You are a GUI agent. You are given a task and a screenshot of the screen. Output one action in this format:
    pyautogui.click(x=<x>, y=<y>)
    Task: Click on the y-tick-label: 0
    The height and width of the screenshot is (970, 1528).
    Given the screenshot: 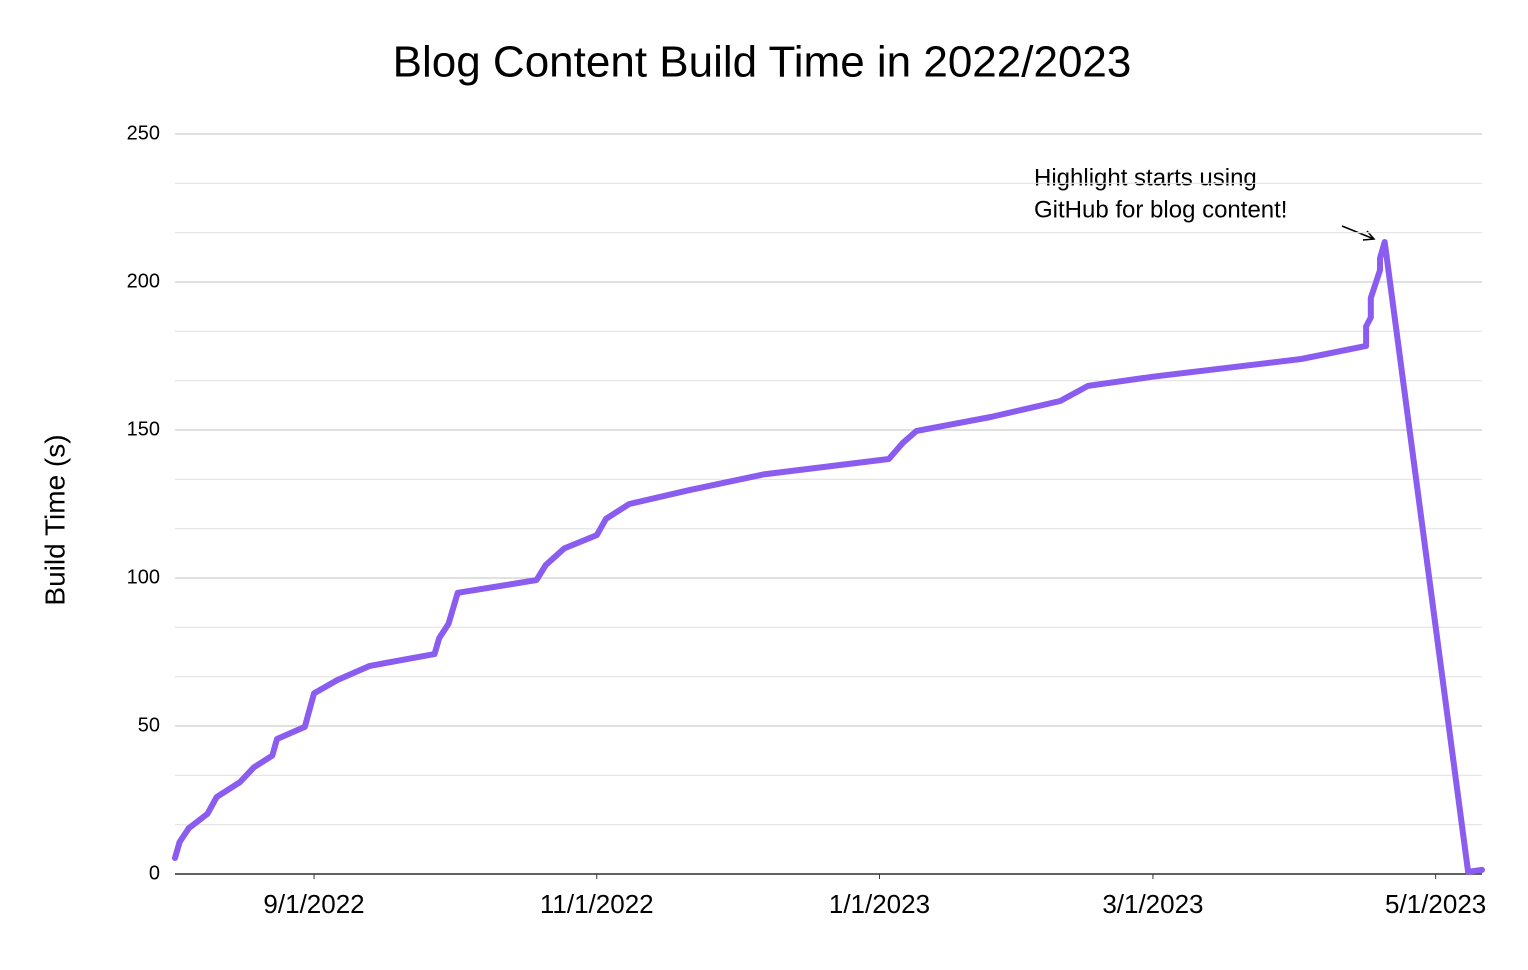 What is the action you would take?
    pyautogui.click(x=154, y=873)
    